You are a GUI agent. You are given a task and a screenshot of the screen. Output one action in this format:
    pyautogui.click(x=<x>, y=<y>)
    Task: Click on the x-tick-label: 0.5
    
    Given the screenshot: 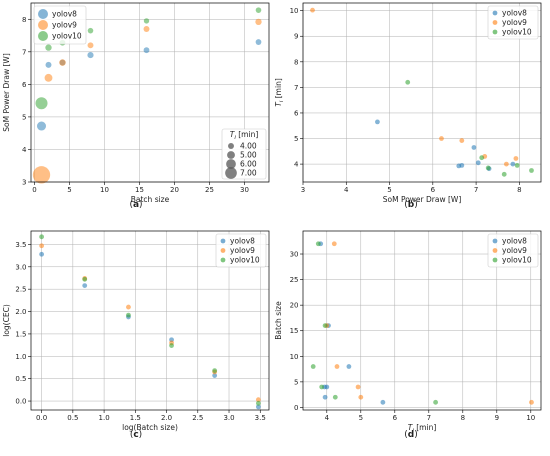 What is the action you would take?
    pyautogui.click(x=72, y=418)
    